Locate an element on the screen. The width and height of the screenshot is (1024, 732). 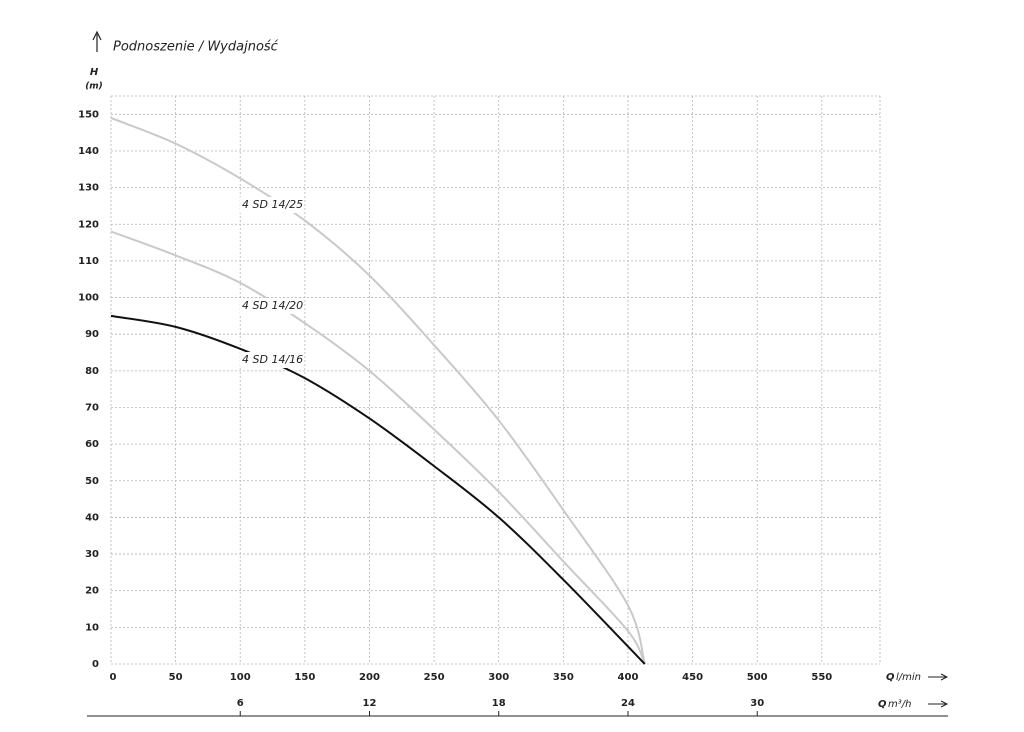
curve-label: 4 SD 14/25 is located at coordinates (272, 204).